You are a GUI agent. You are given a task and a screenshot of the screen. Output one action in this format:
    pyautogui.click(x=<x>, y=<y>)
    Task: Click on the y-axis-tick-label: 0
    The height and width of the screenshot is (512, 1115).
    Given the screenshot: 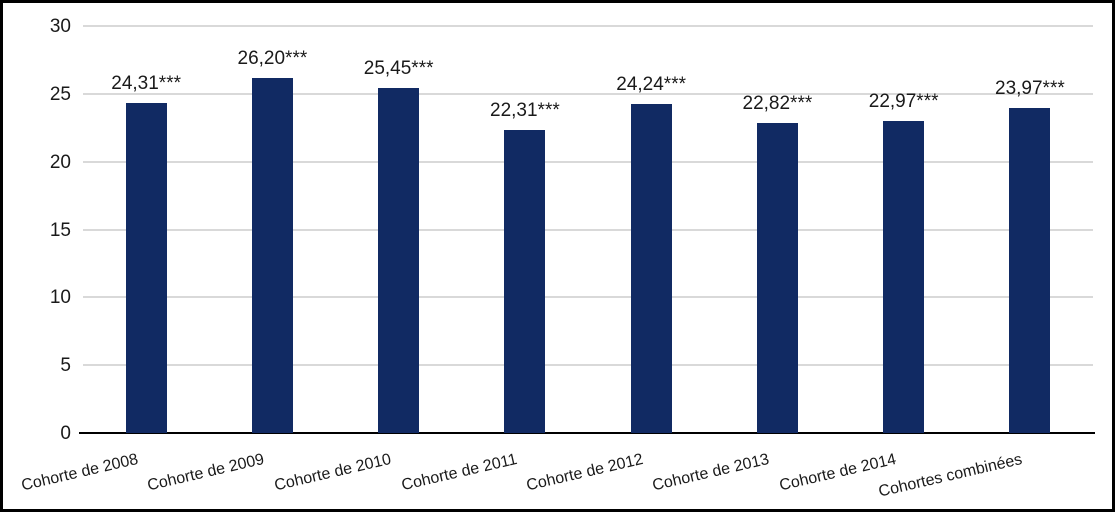 What is the action you would take?
    pyautogui.click(x=65, y=433)
    